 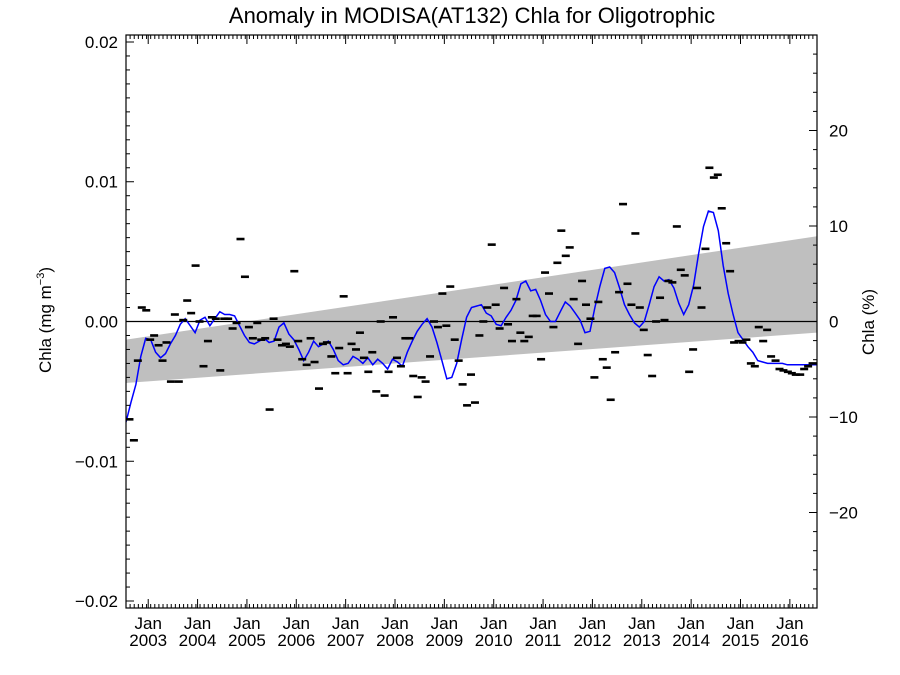 What do you see at coordinates (838, 226) in the screenshot?
I see `y2-tick-label: 10` at bounding box center [838, 226].